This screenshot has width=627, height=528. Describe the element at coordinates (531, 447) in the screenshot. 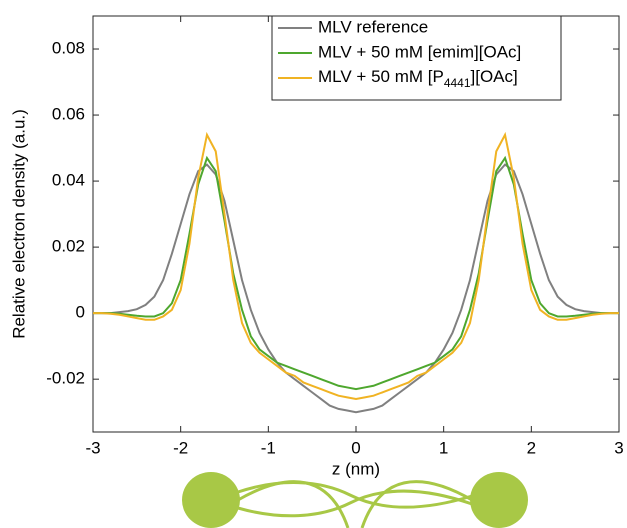

I see `x-tick-label: 2` at that location.